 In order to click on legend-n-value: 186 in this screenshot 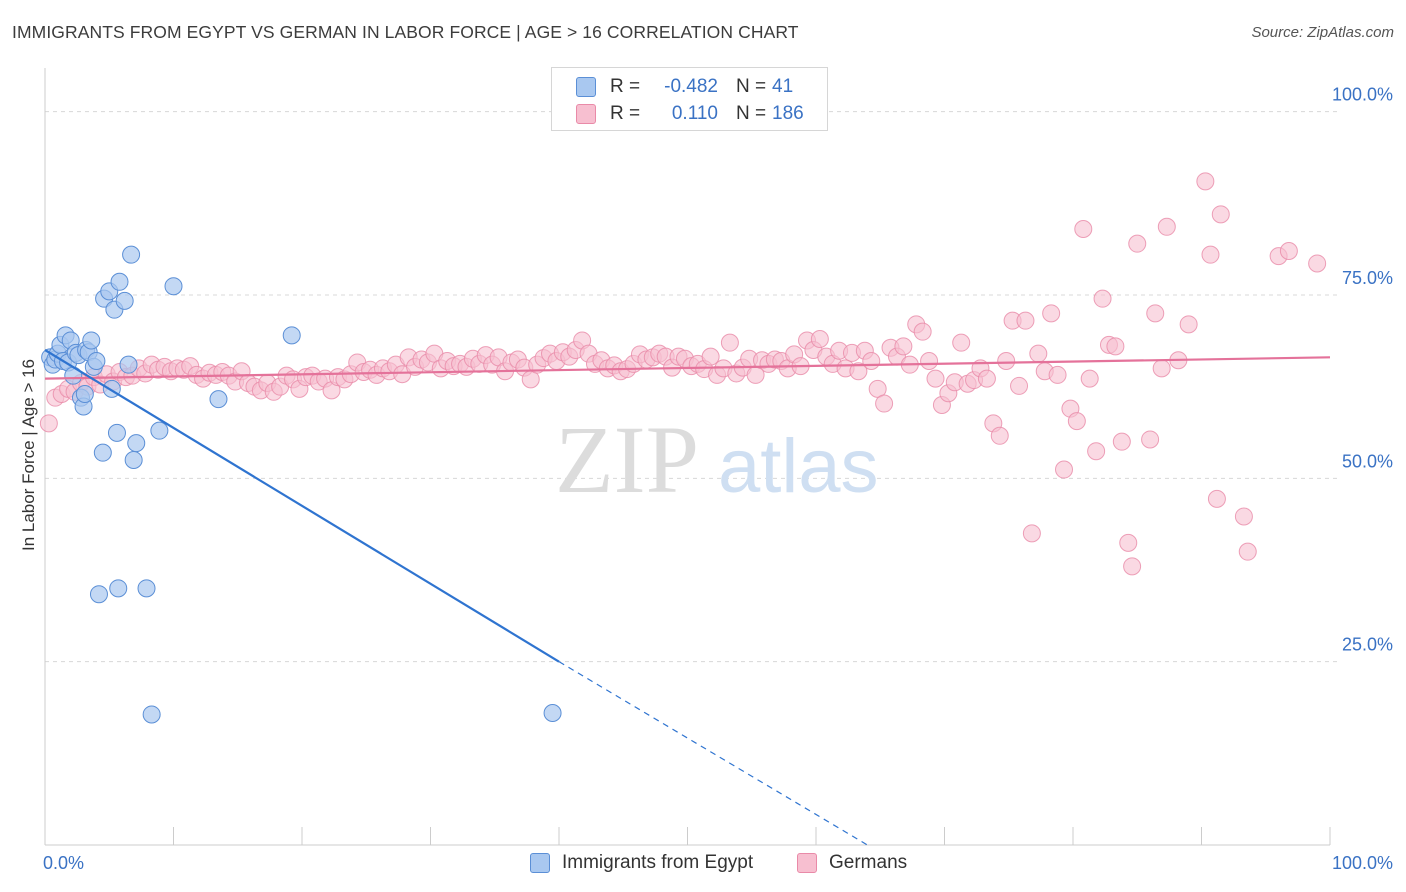, I will do `click(788, 113)`.